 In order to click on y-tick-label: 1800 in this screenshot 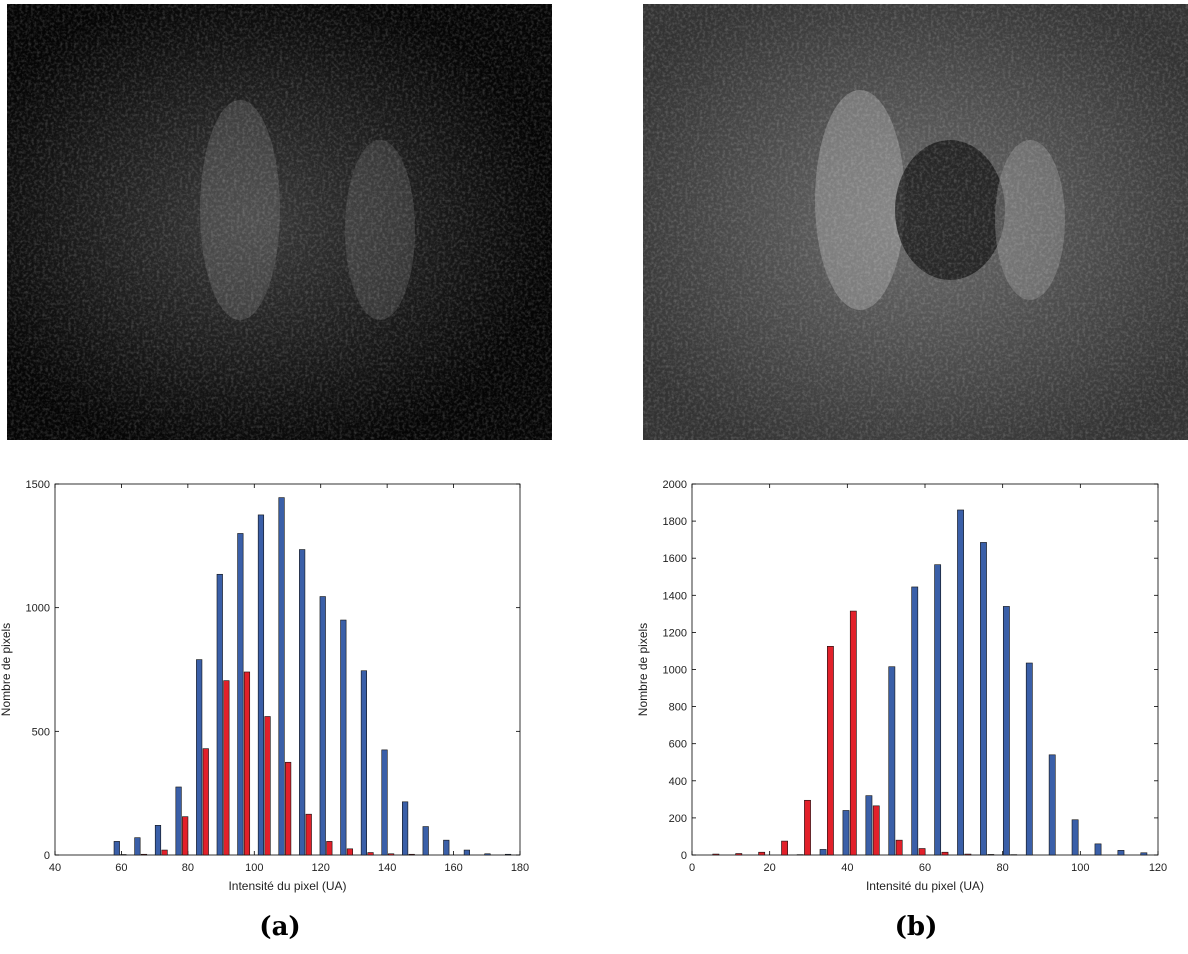, I will do `click(675, 522)`.